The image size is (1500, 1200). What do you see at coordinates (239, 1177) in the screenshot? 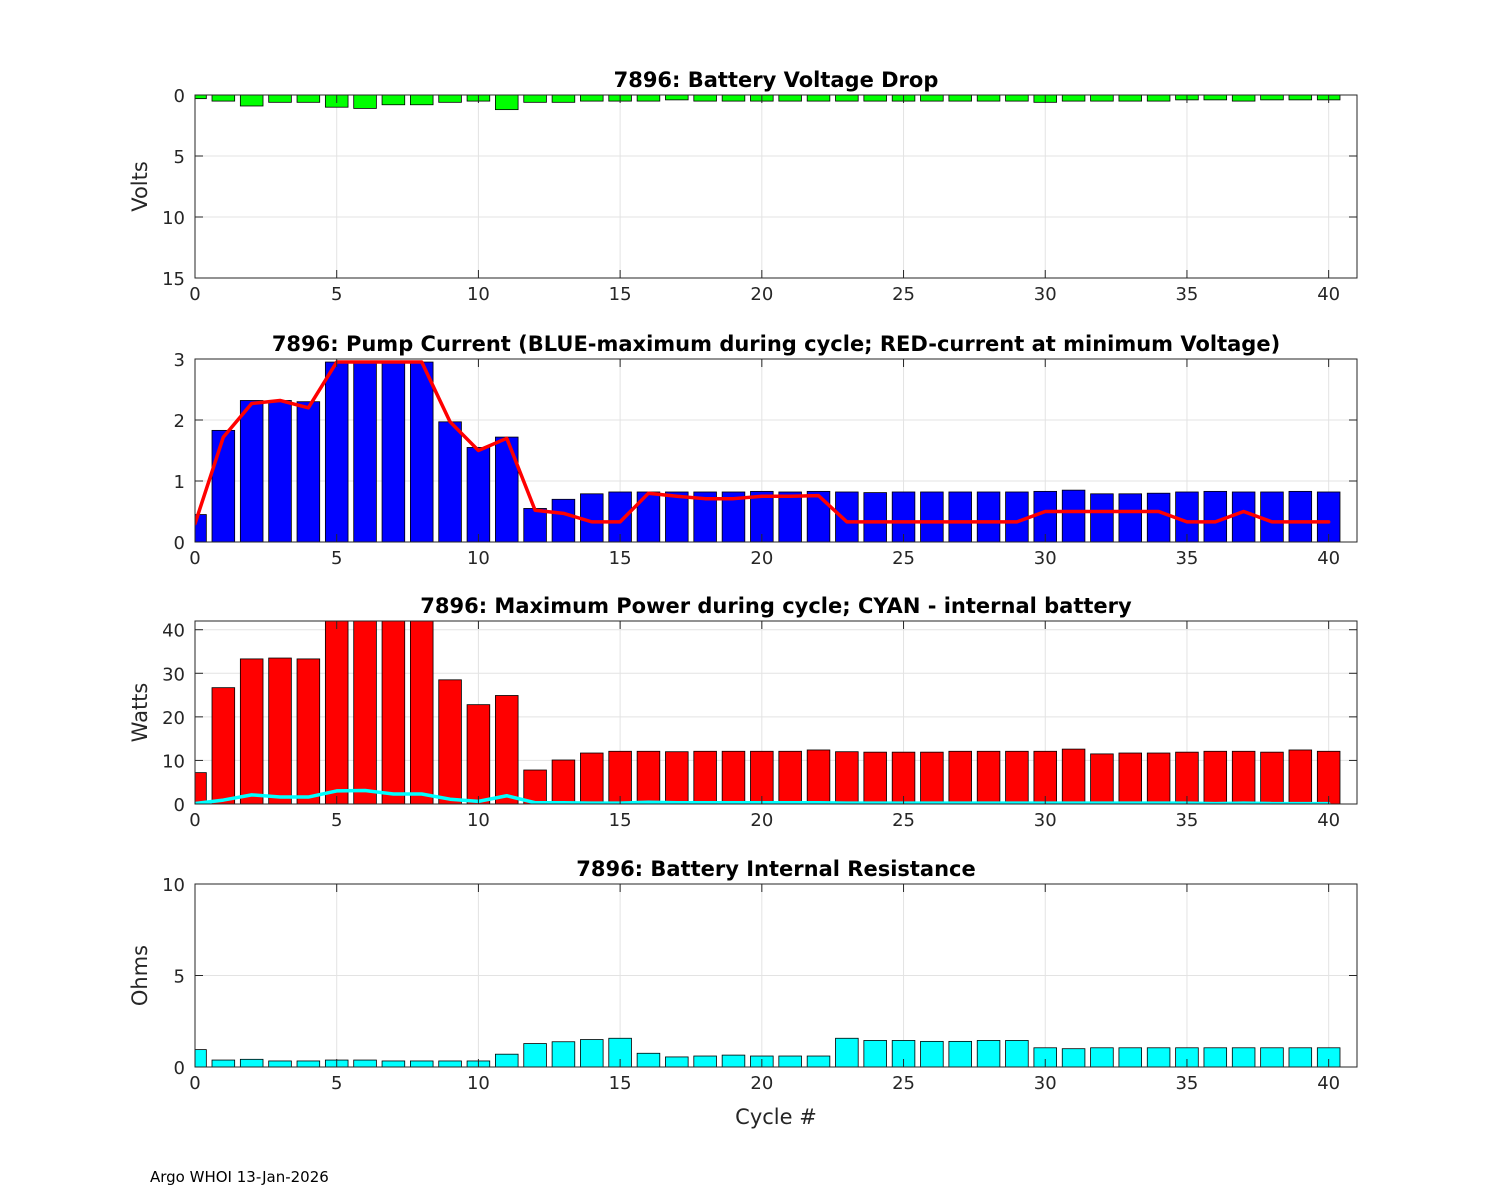
I see `footer-credit: Argo WHOI 13-Jan-2026` at bounding box center [239, 1177].